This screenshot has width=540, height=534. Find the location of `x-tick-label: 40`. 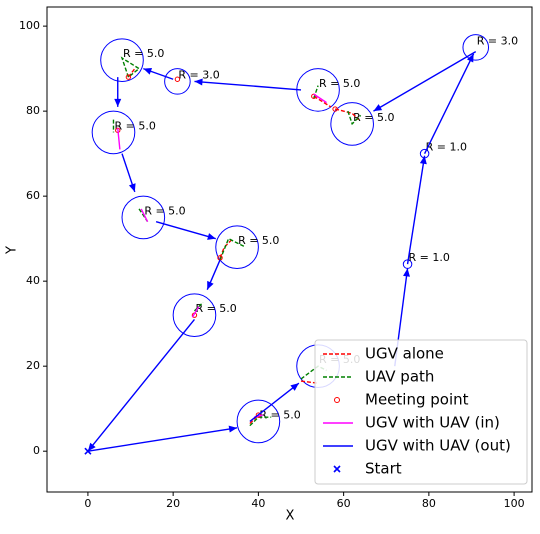

x-tick-label: 40 is located at coordinates (258, 503).